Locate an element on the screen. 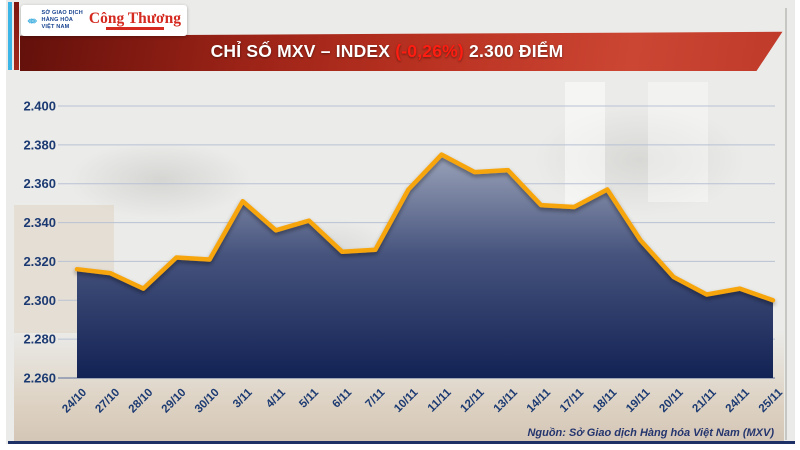  x-tick-label: 6/11 is located at coordinates (342, 398).